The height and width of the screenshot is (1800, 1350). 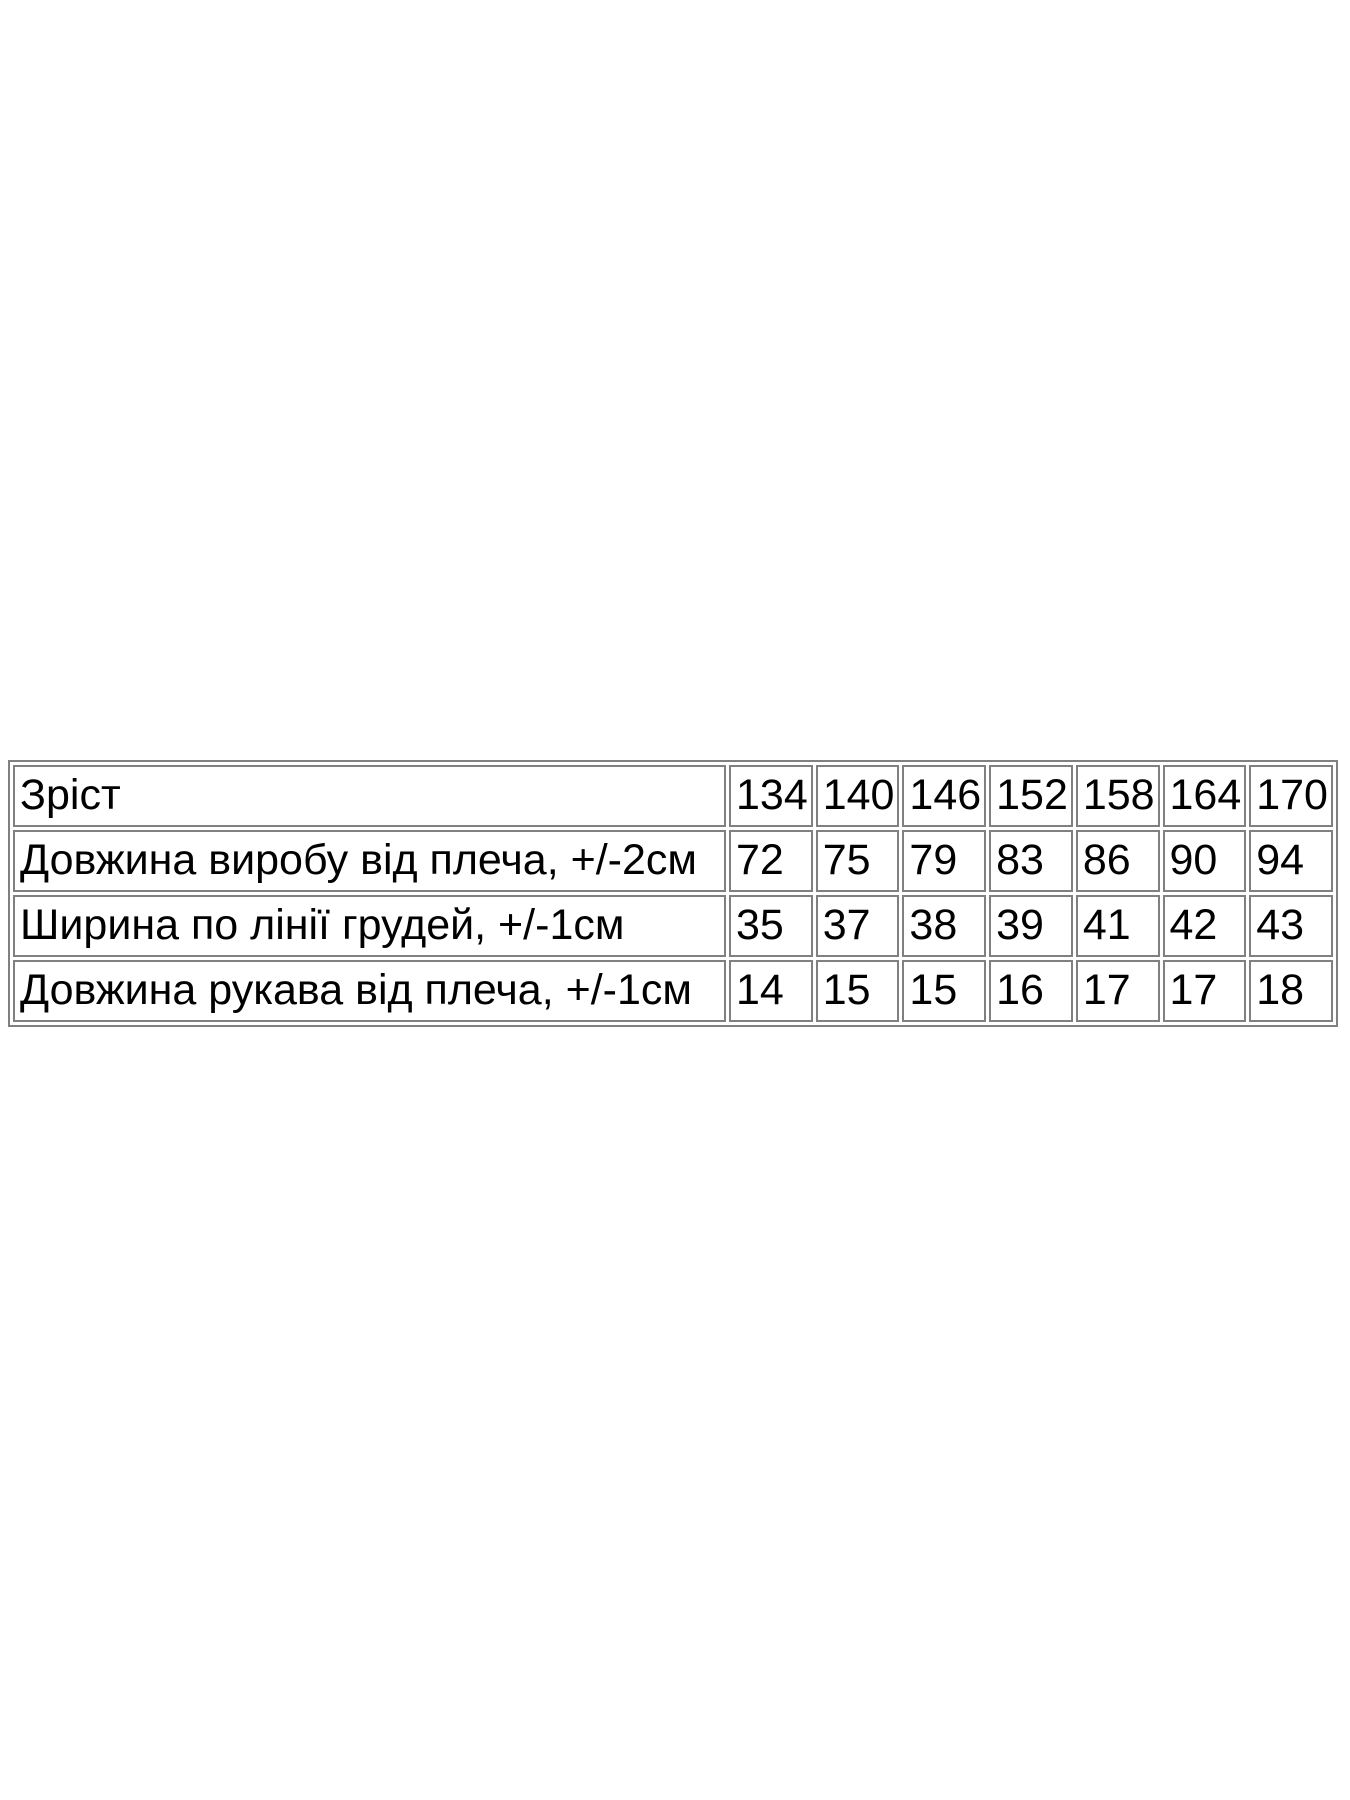 I want to click on table-cell: 83, so click(x=1031, y=861).